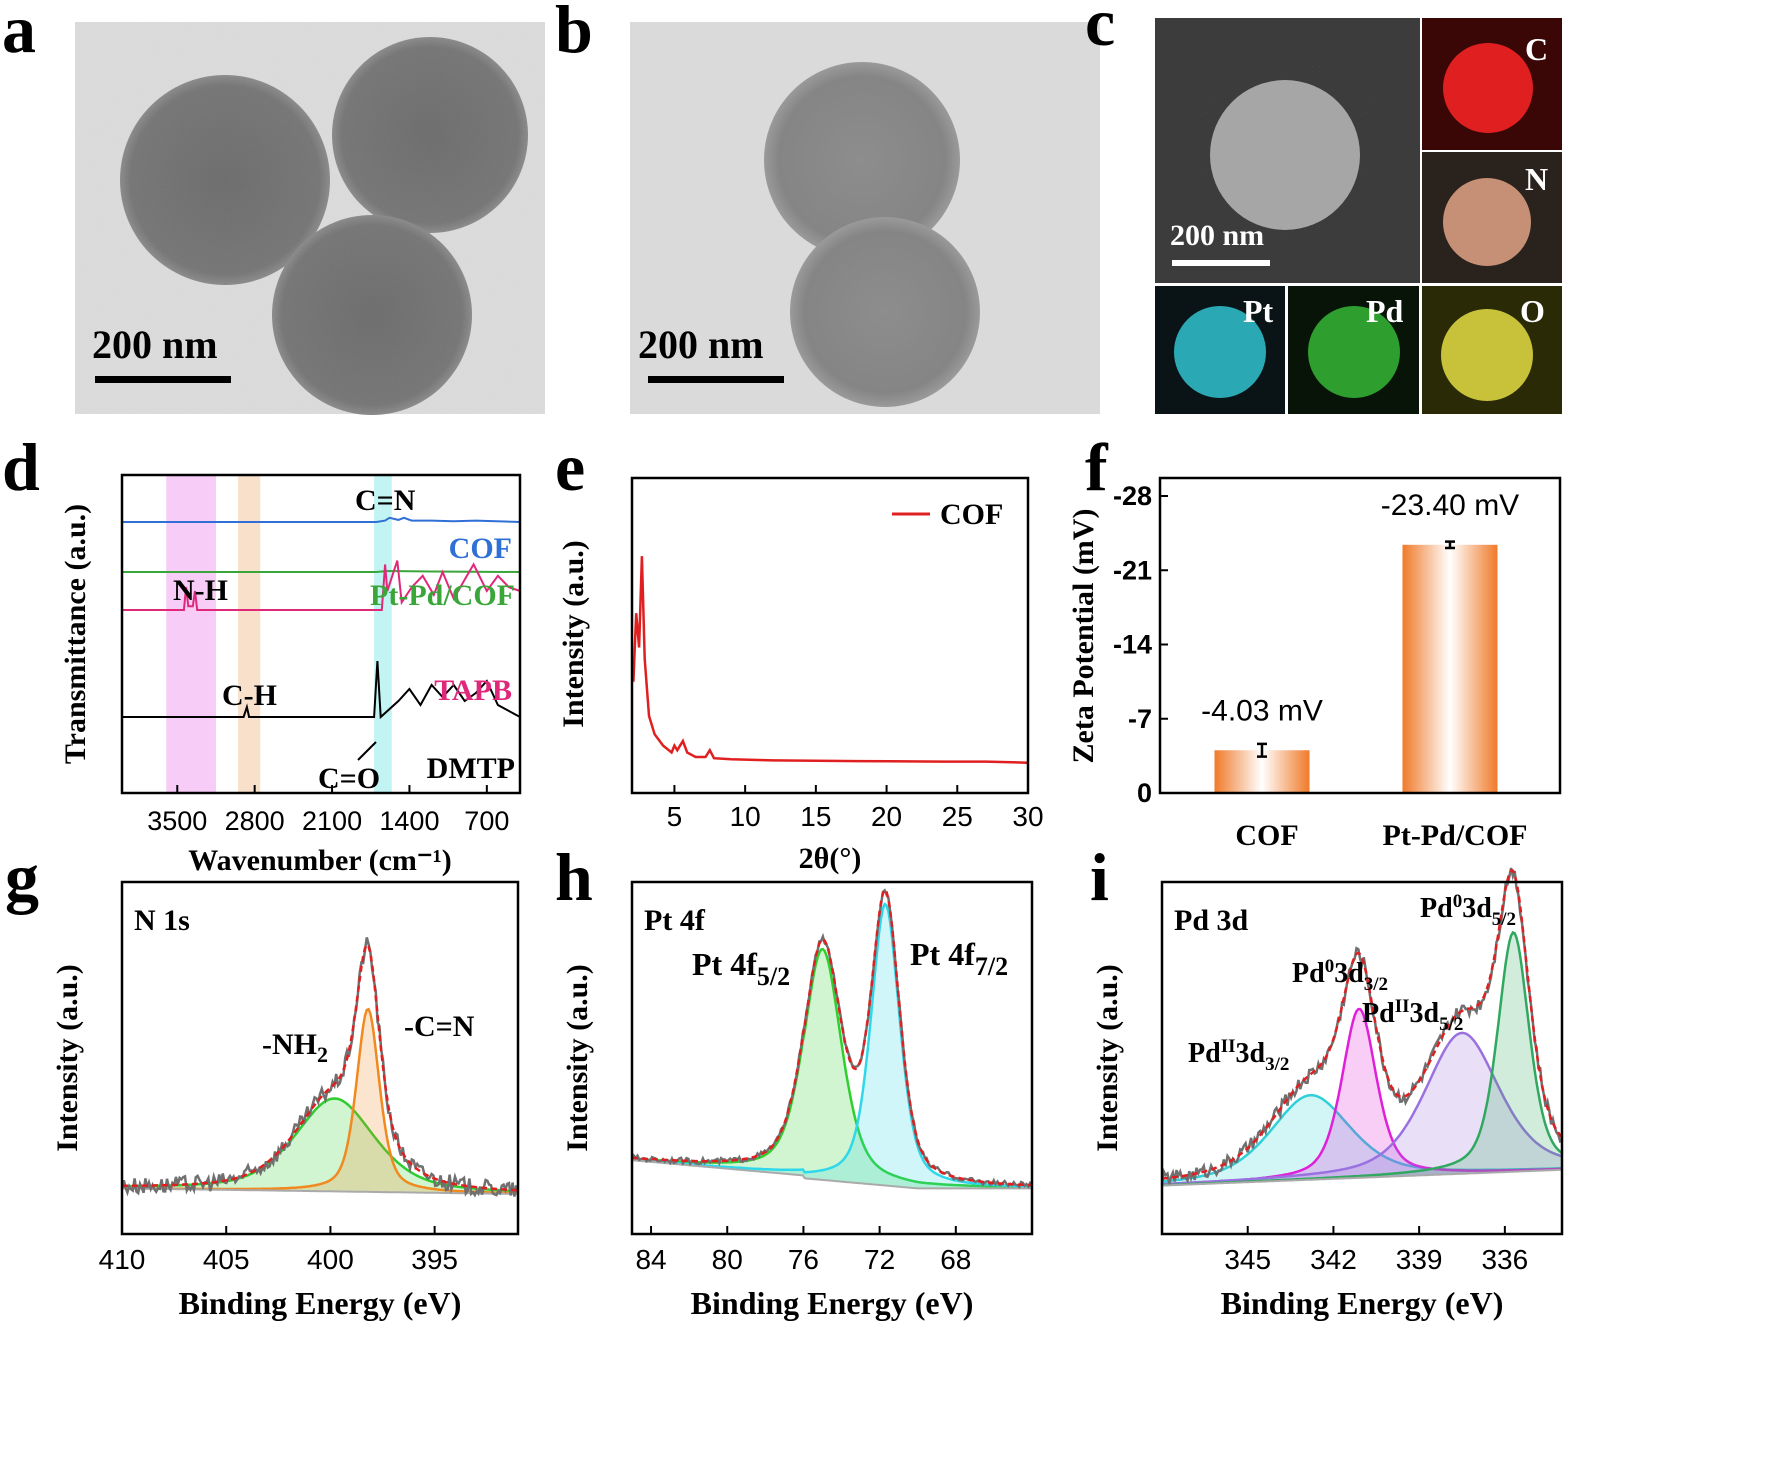 This screenshot has width=1768, height=1458. What do you see at coordinates (1132, 570) in the screenshot?
I see `y-tick-label: -21` at bounding box center [1132, 570].